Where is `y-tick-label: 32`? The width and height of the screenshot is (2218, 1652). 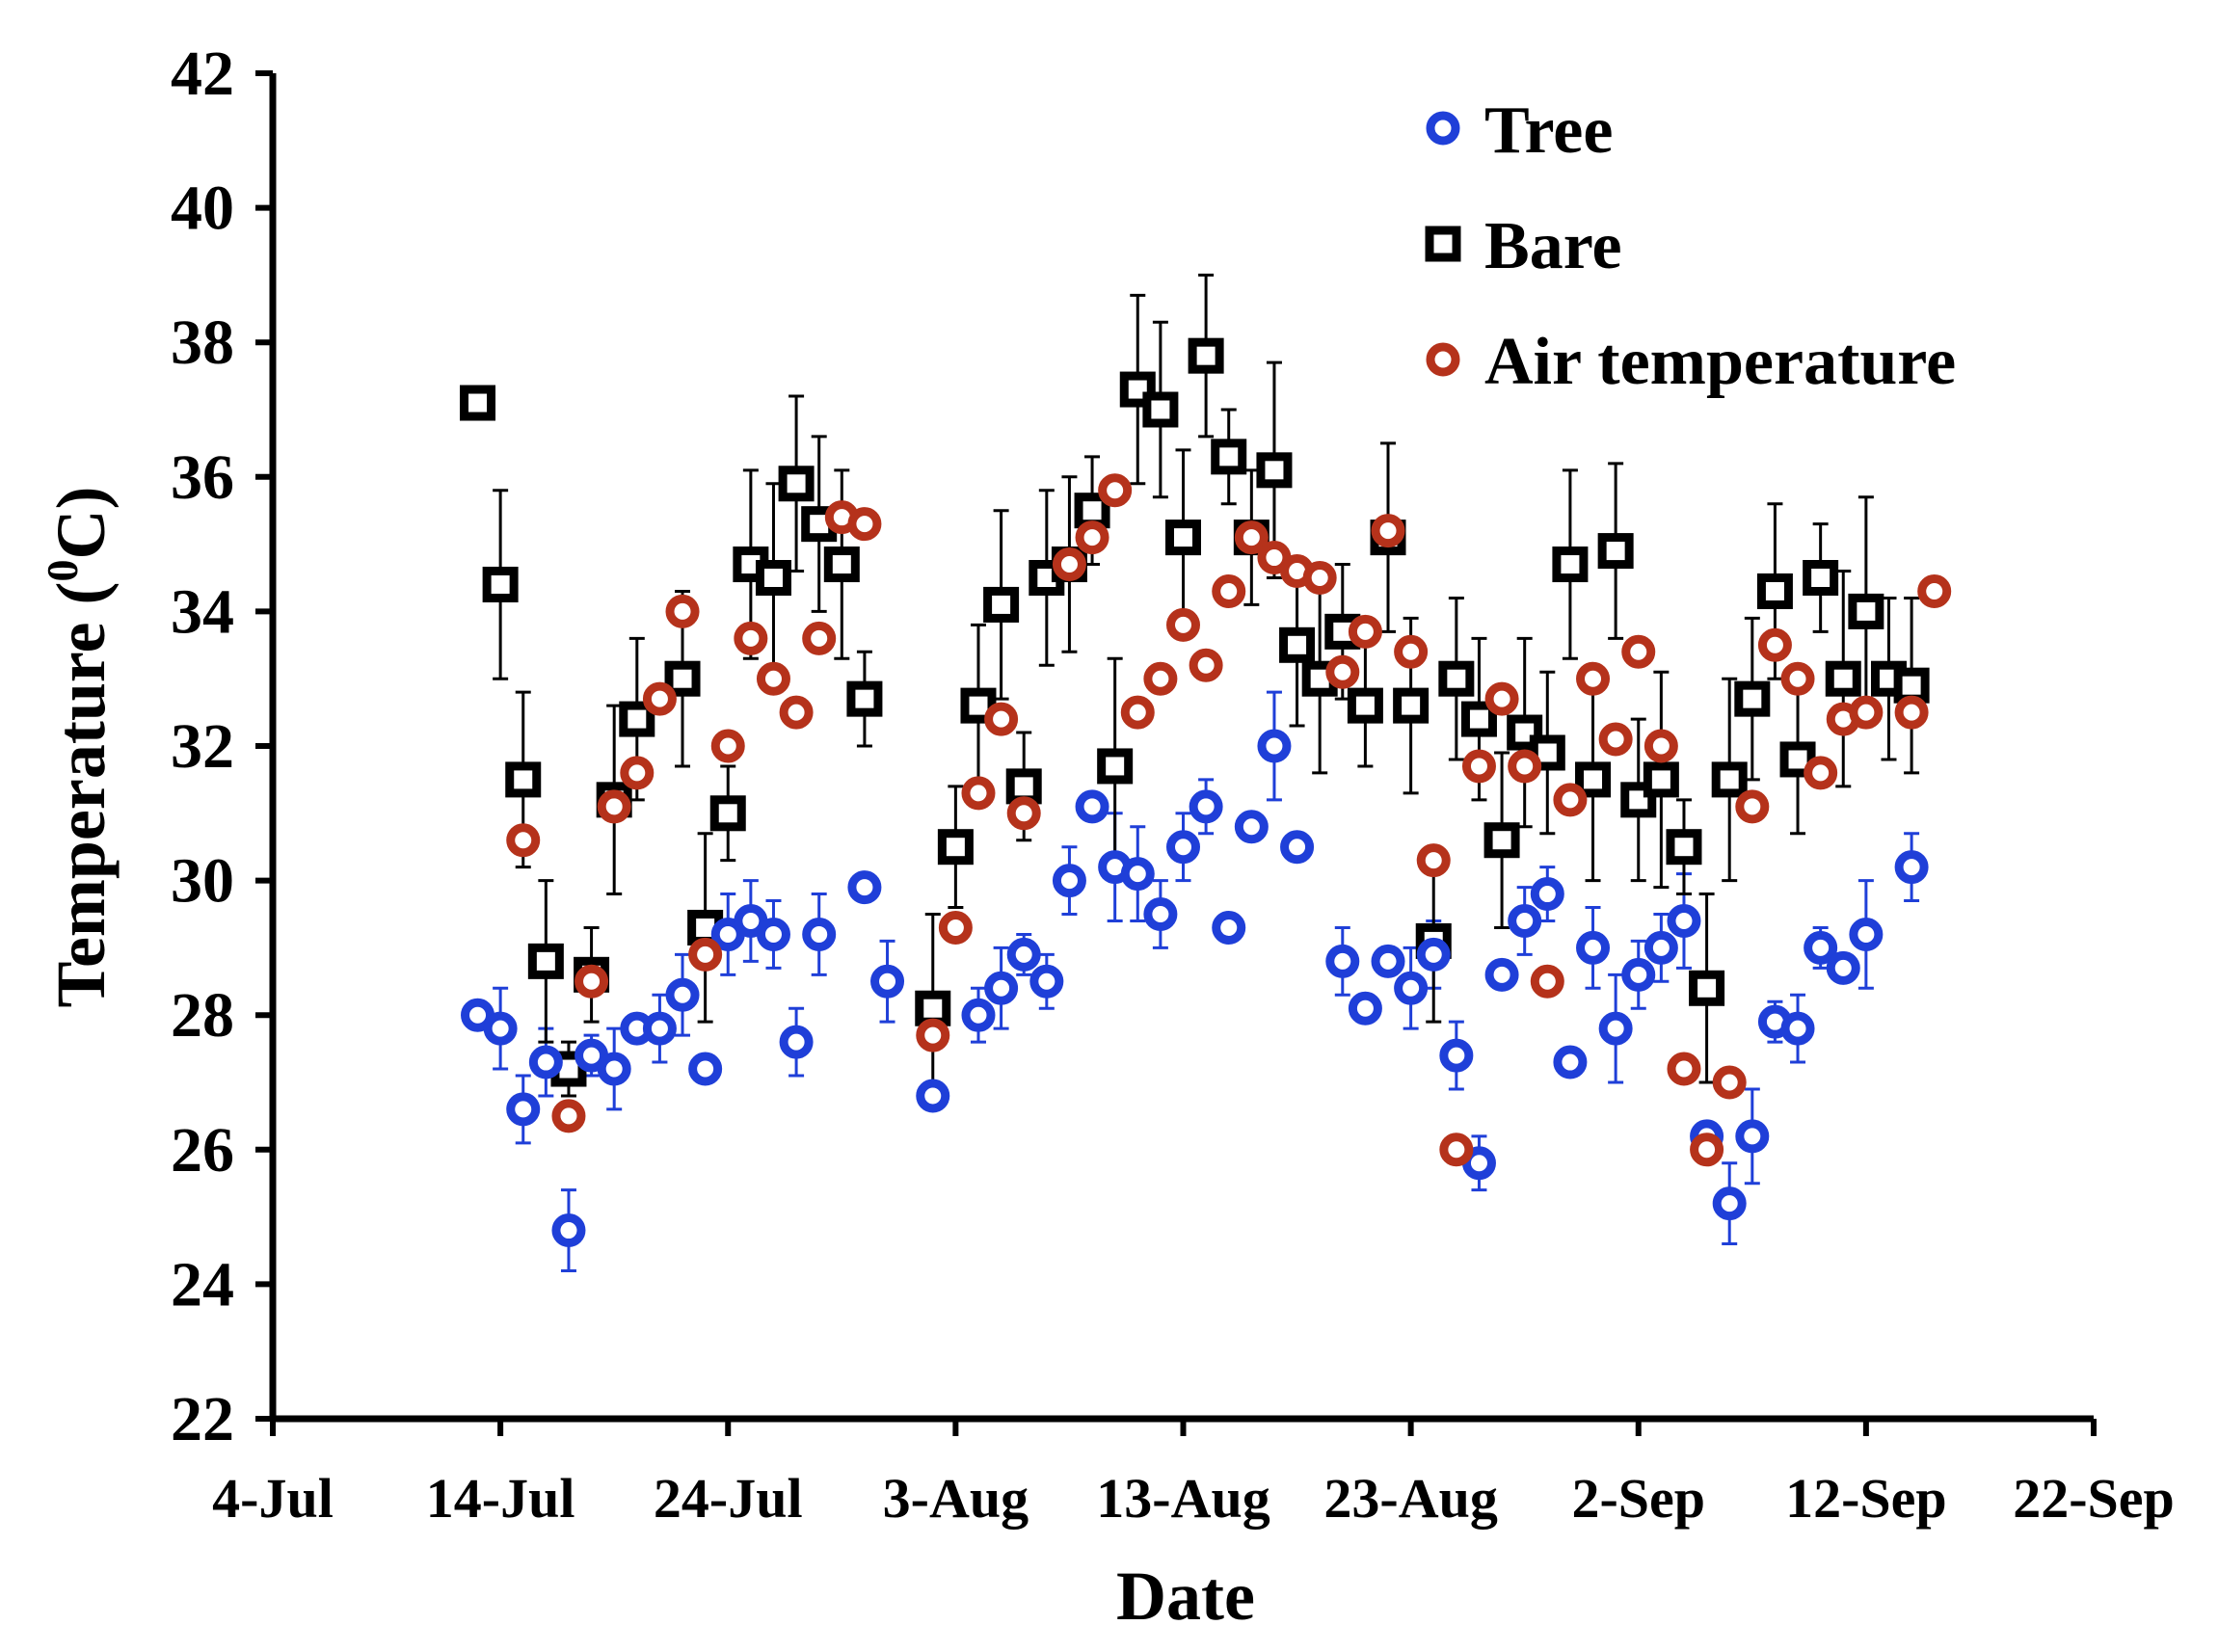
y-tick-label: 32 is located at coordinates (202, 747).